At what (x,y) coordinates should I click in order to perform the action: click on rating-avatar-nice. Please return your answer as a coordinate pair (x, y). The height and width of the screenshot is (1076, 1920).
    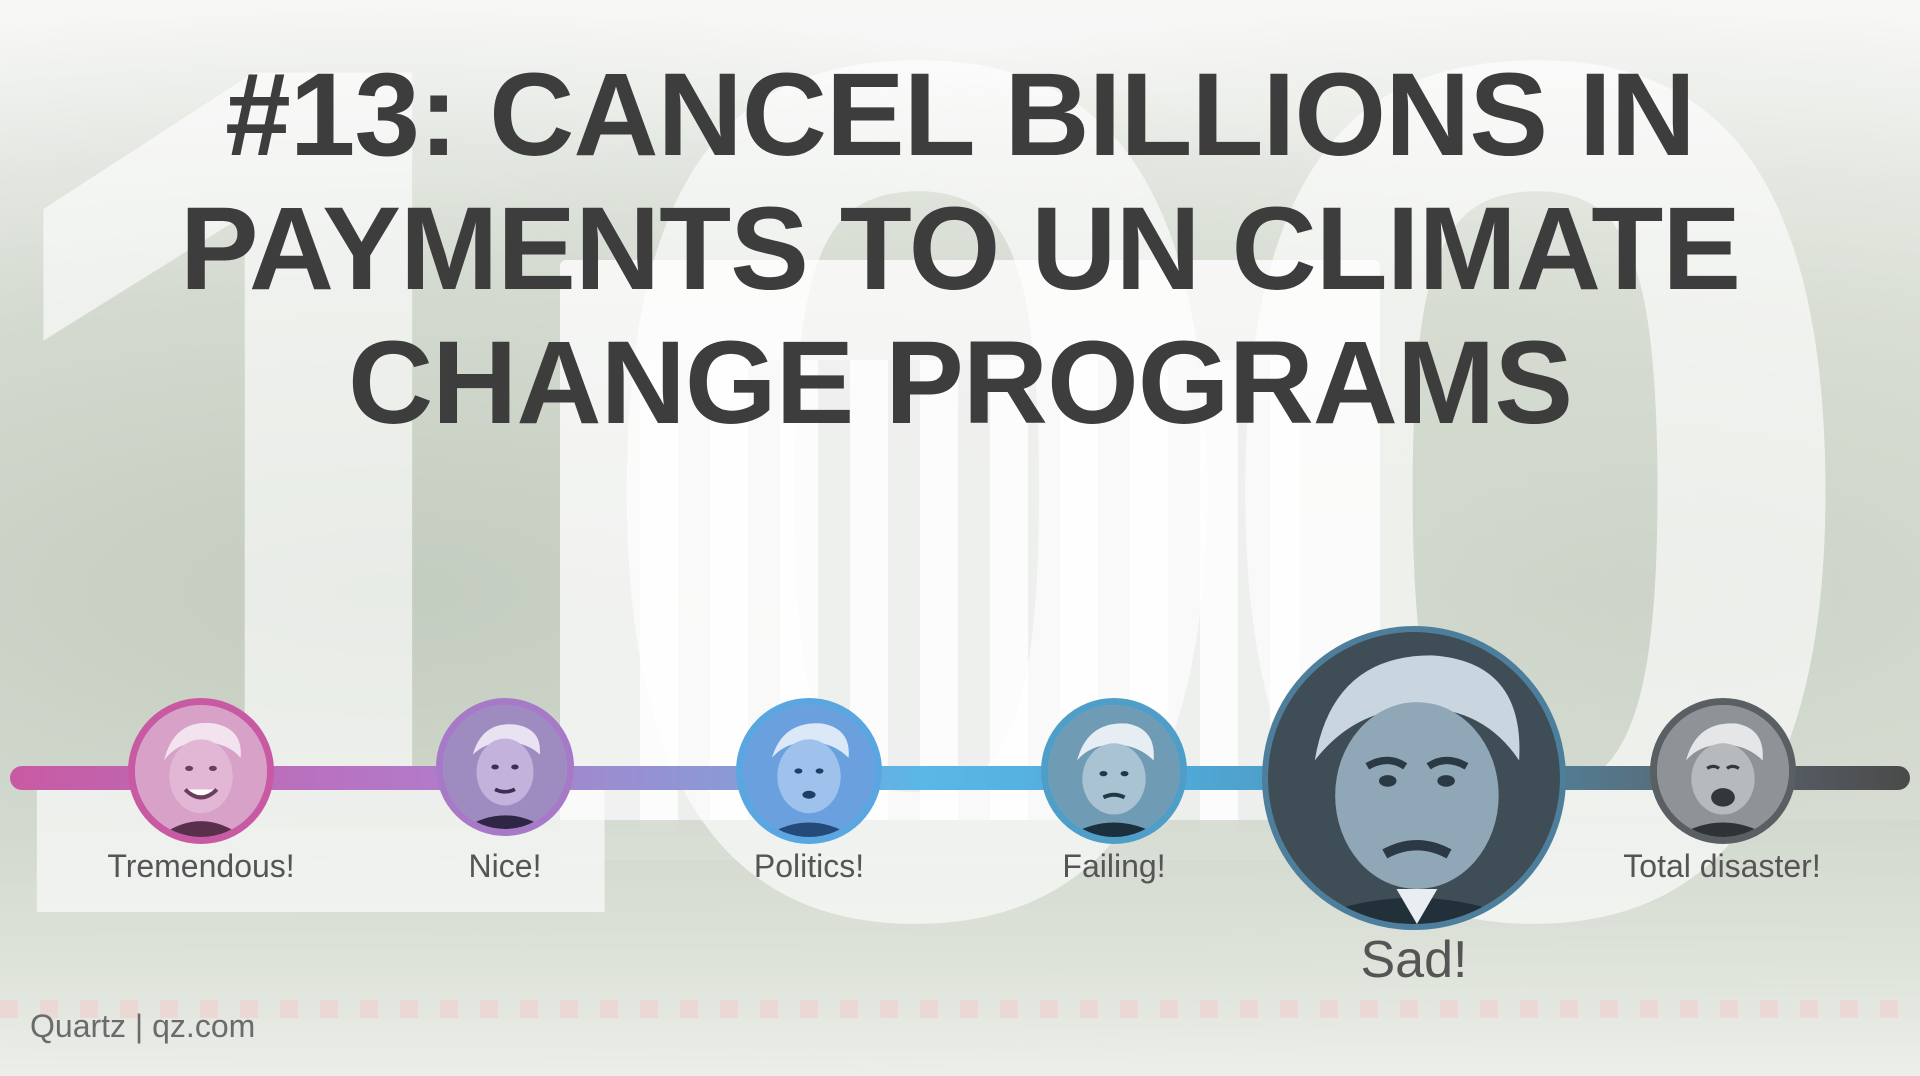
    Looking at the image, I should click on (505, 767).